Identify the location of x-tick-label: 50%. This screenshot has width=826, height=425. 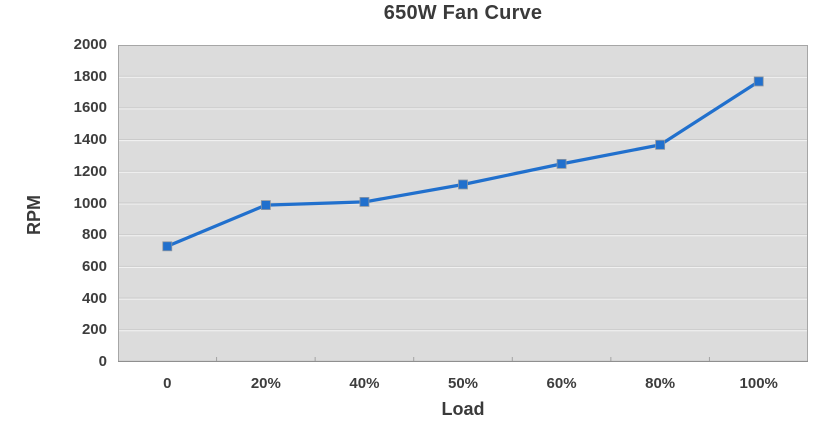
(463, 383).